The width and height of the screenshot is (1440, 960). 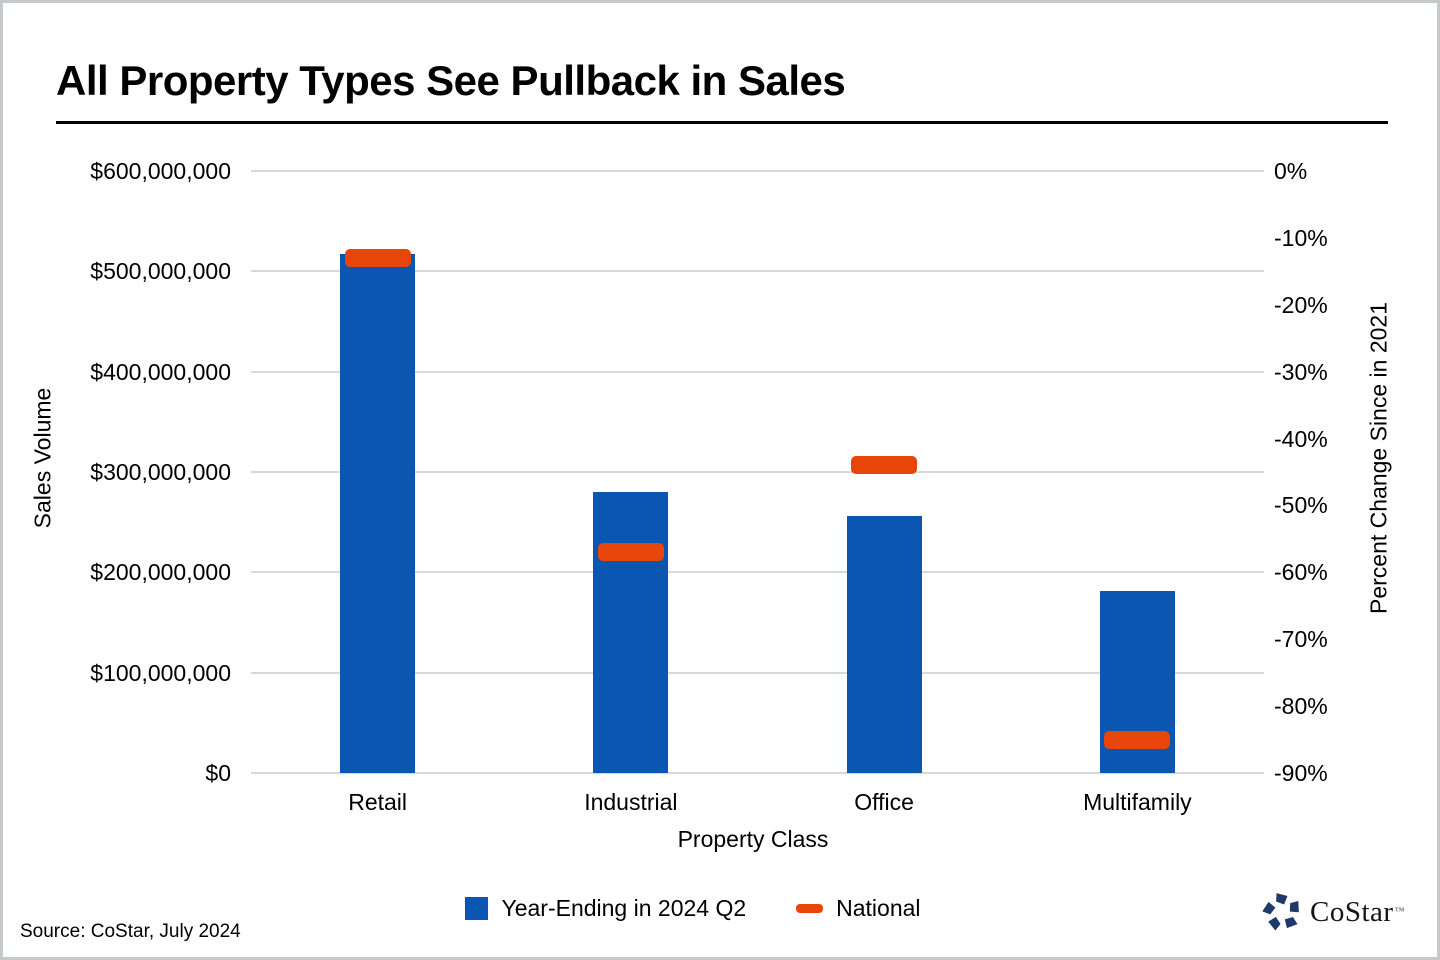 I want to click on y-axis-tick-right: -30%, so click(x=1301, y=371).